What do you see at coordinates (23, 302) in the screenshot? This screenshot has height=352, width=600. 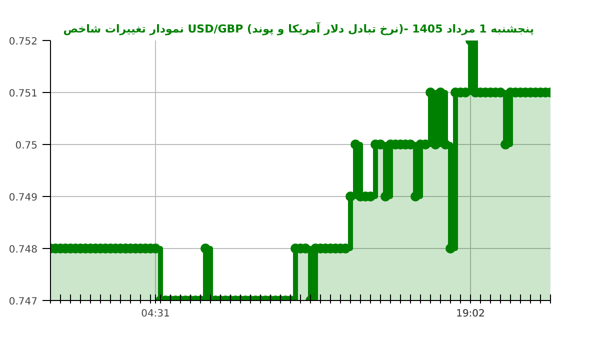 I see `y-tick-label: 0.747` at bounding box center [23, 302].